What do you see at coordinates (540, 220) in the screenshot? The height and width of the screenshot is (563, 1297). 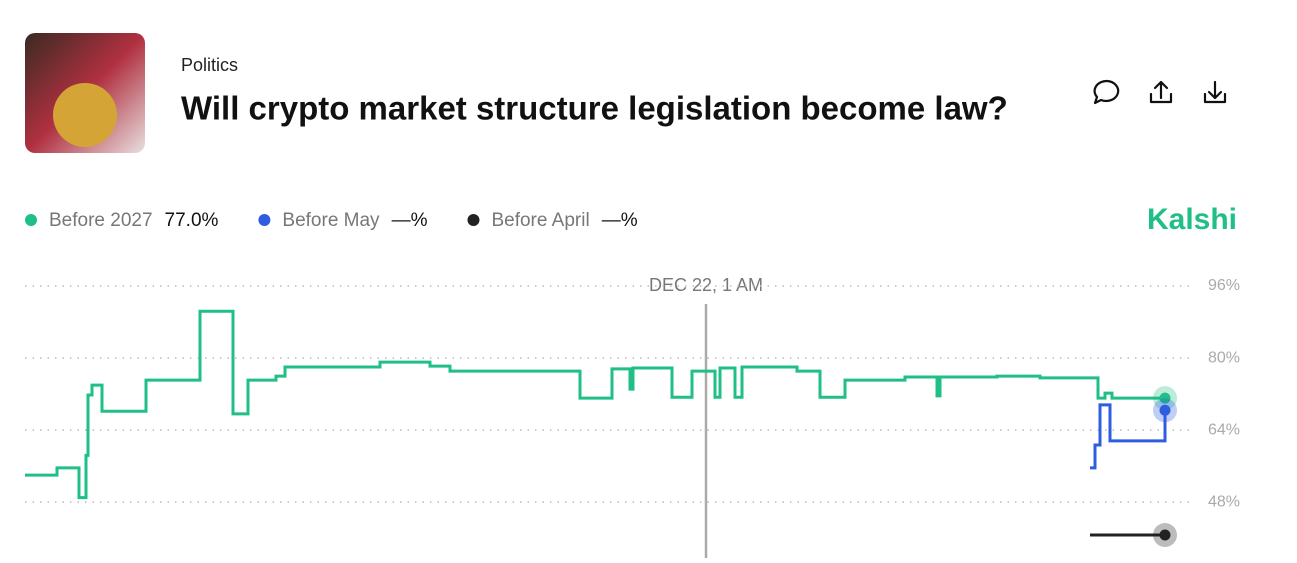 I see `legend-name: Before April` at bounding box center [540, 220].